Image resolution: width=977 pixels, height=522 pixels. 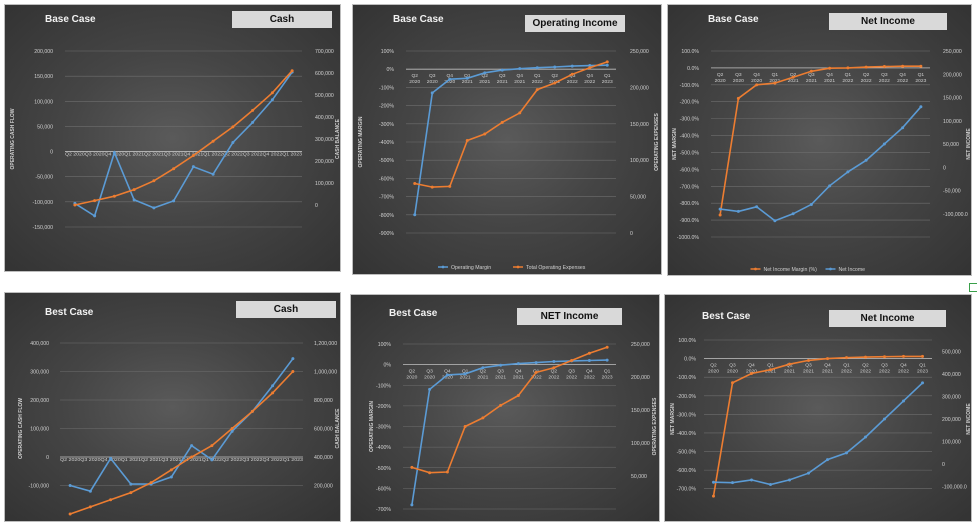 I want to click on legend-entry: Total Operating Expenses, so click(x=556, y=268).